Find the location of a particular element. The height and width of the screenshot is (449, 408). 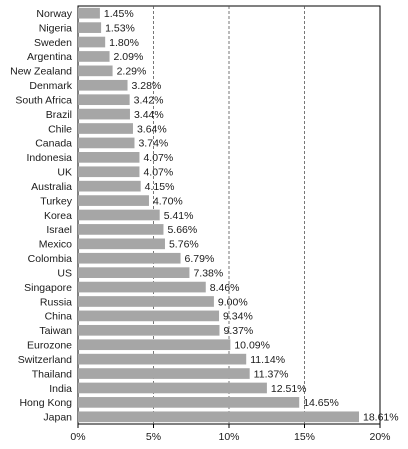

value-label: 1.45% is located at coordinates (119, 14).